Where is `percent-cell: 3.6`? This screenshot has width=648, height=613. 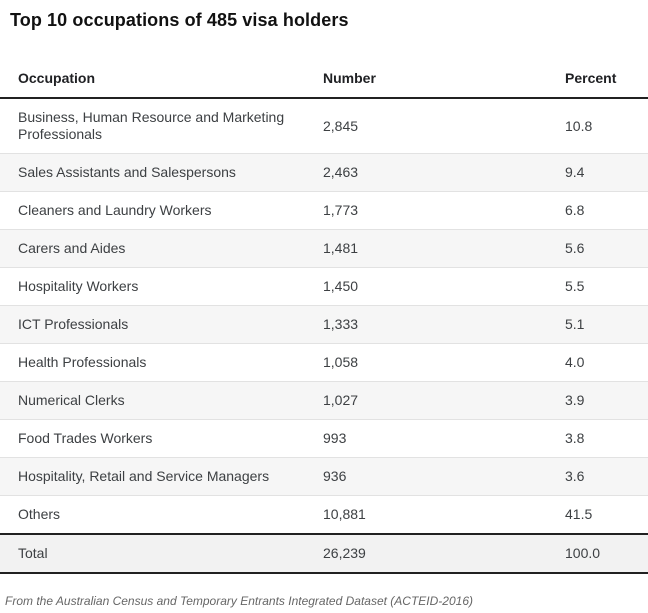
percent-cell: 3.6 is located at coordinates (597, 476).